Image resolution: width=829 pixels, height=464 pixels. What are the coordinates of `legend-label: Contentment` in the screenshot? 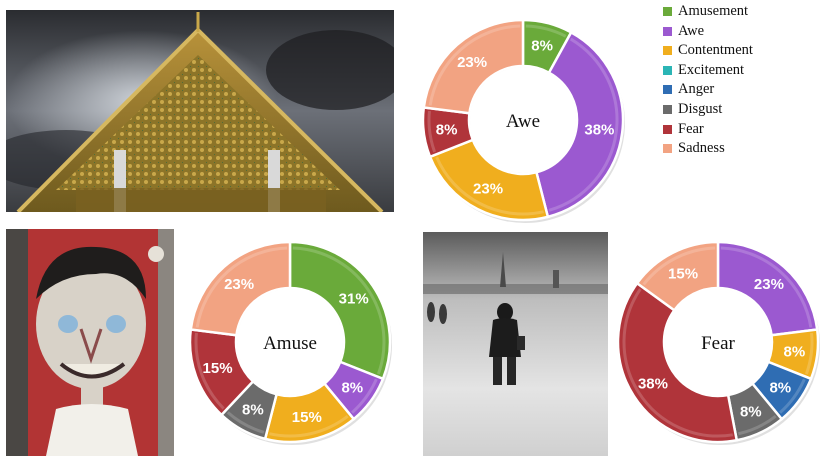 It's located at (715, 50).